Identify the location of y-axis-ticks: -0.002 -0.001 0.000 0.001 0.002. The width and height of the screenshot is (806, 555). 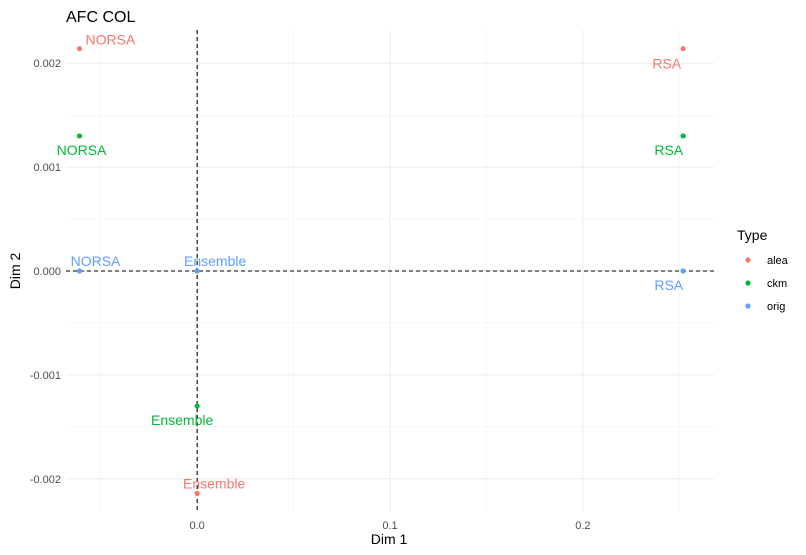
(45, 272).